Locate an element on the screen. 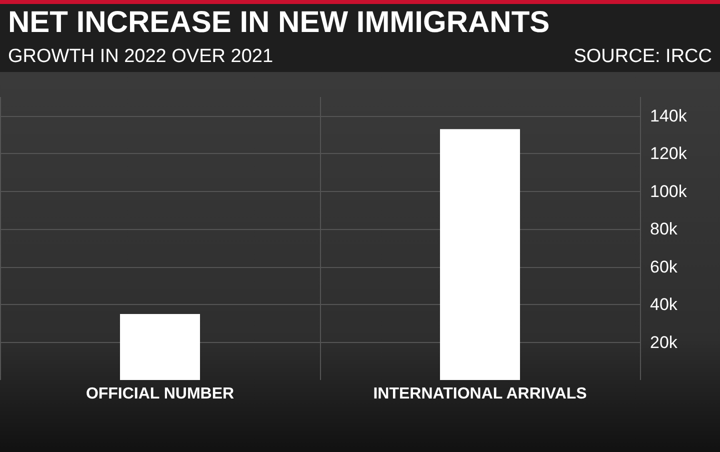 This screenshot has width=720, height=452. y-tick-label: 120k is located at coordinates (669, 154).